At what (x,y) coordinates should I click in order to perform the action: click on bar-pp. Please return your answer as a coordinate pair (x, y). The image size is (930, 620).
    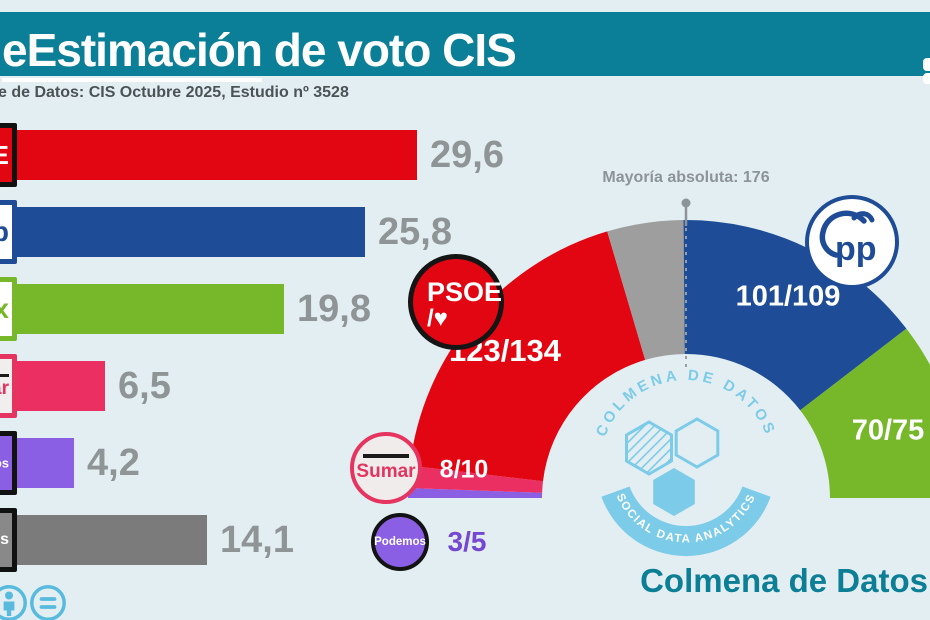
    Looking at the image, I should click on (191, 232).